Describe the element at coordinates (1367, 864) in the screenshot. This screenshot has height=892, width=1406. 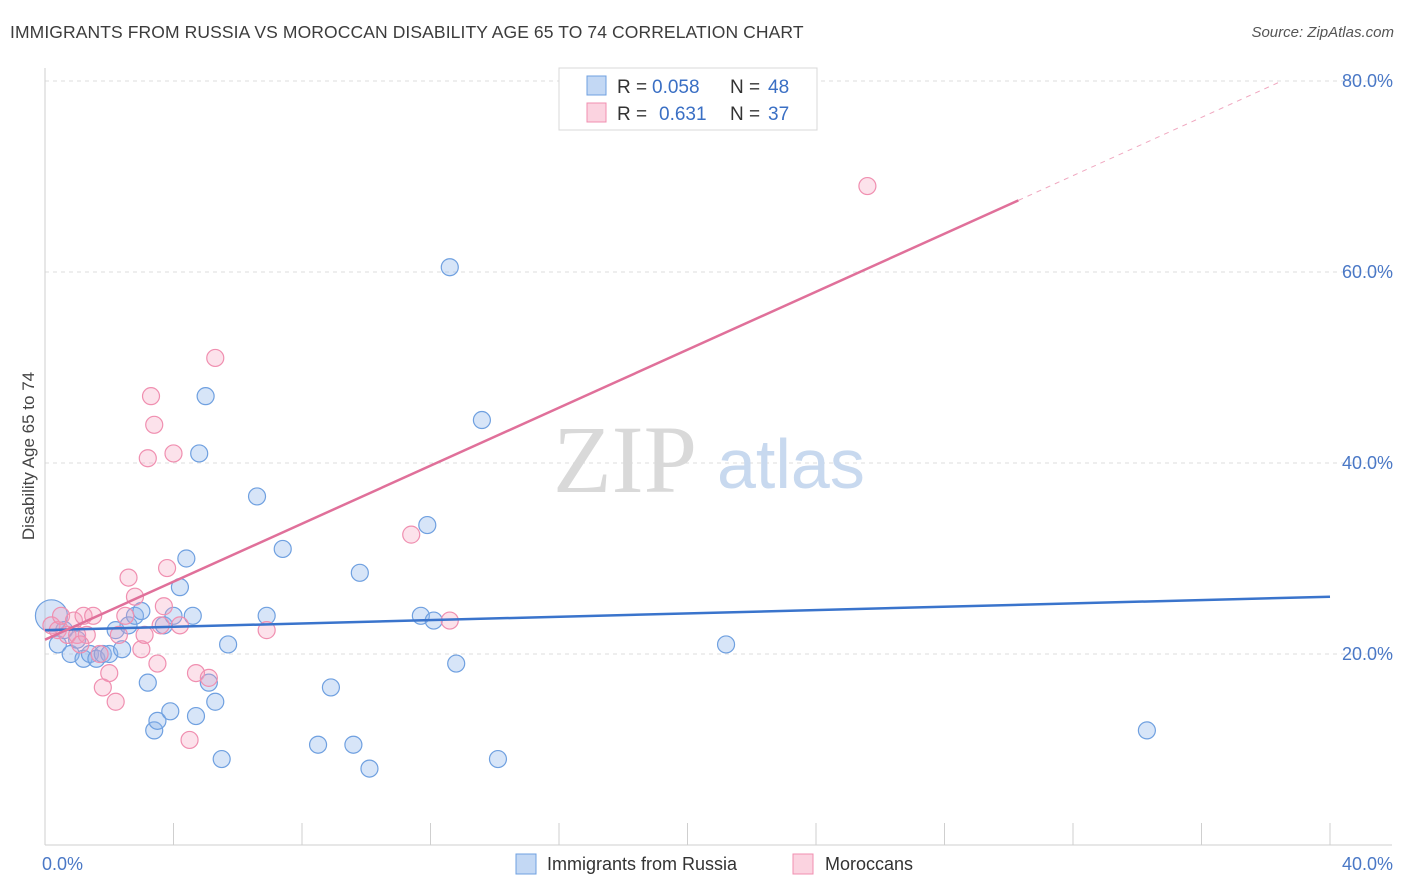
I see `x-tick-label: 40.0%` at that location.